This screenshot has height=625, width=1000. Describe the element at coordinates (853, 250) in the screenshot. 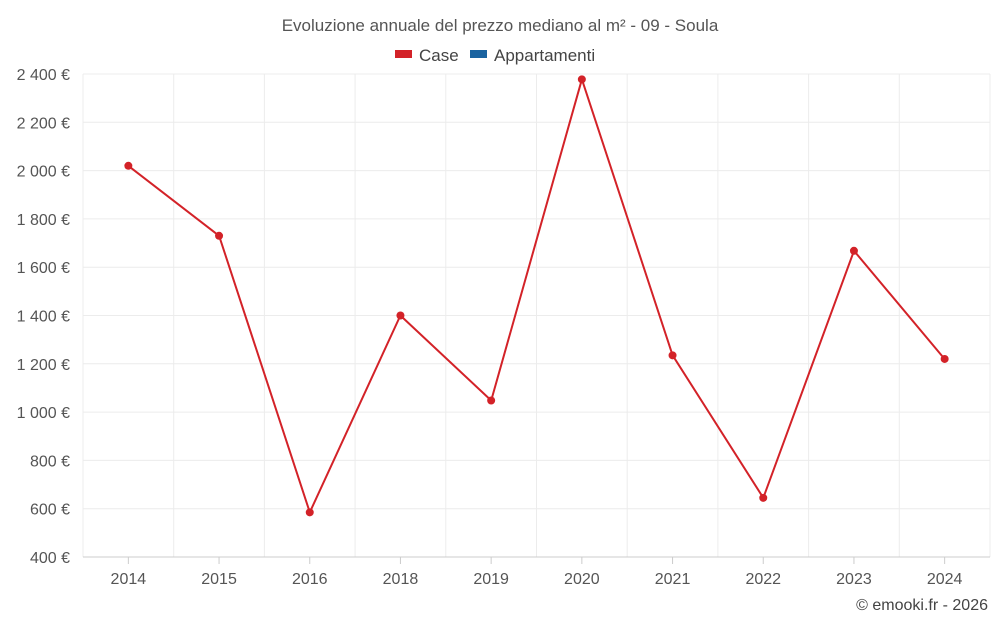

I see `data-point-case-2023` at that location.